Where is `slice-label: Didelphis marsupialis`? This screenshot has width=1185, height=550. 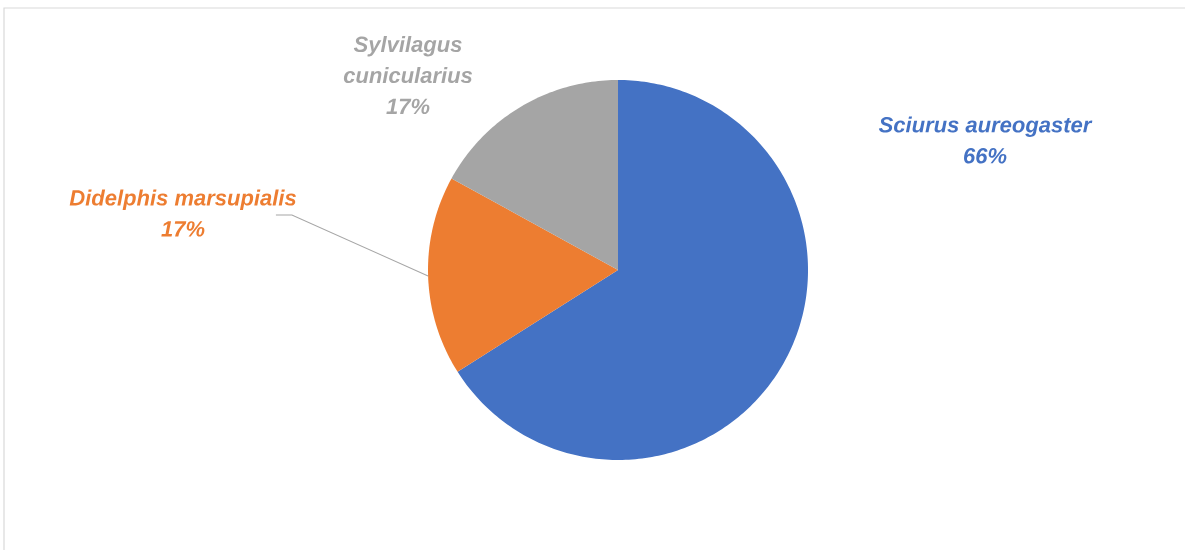
slice-label: Didelphis marsupialis is located at coordinates (182, 199).